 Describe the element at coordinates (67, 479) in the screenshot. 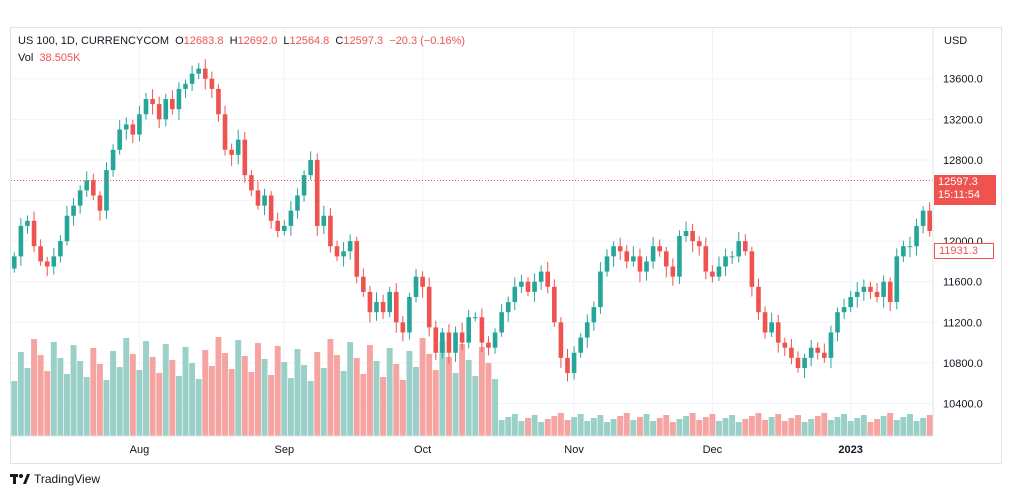

I see `brand-name: TradingView` at that location.